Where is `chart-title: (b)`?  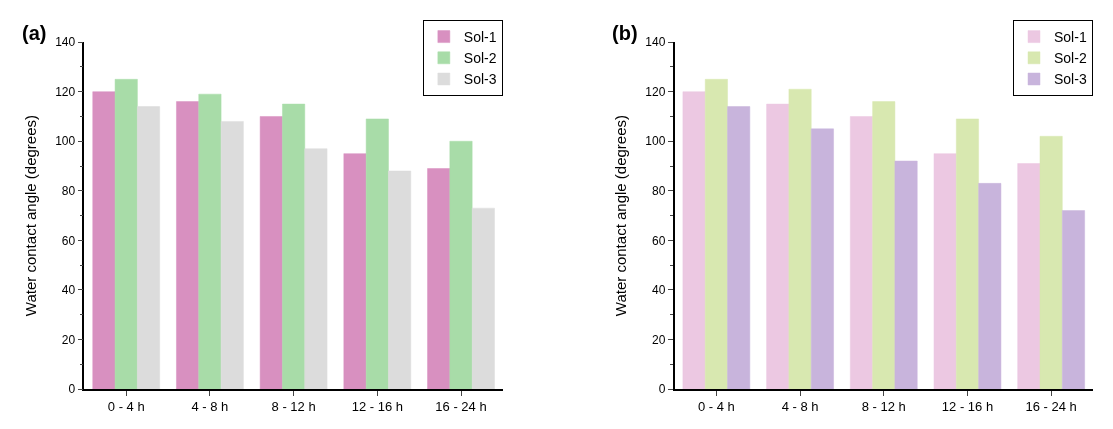
chart-title: (b) is located at coordinates (625, 33).